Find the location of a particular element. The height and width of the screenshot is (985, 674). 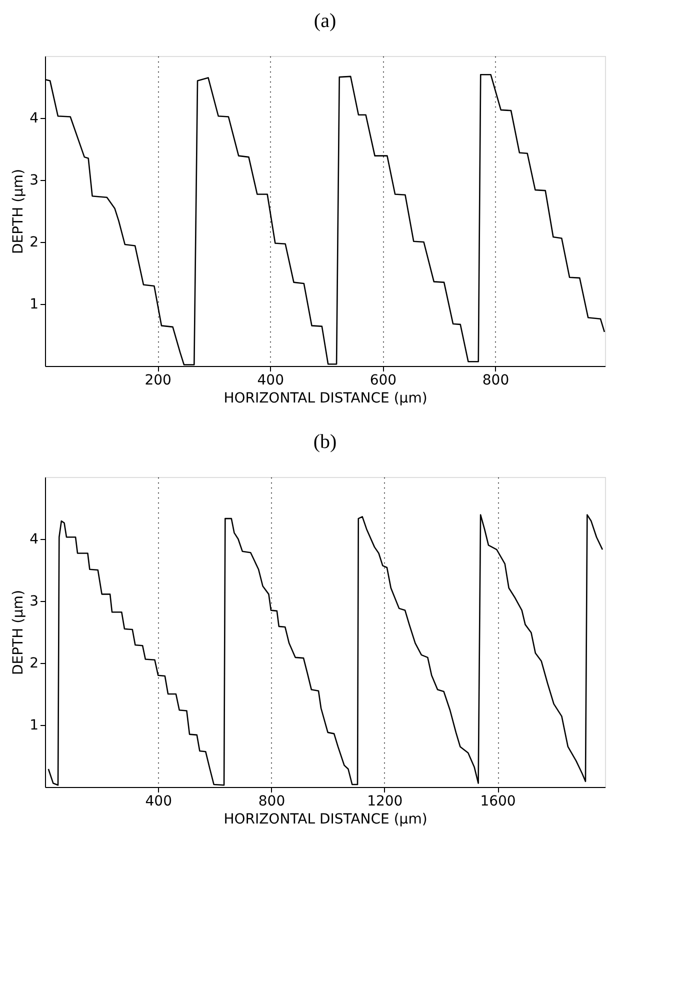

chart-title: (b) is located at coordinates (325, 442).